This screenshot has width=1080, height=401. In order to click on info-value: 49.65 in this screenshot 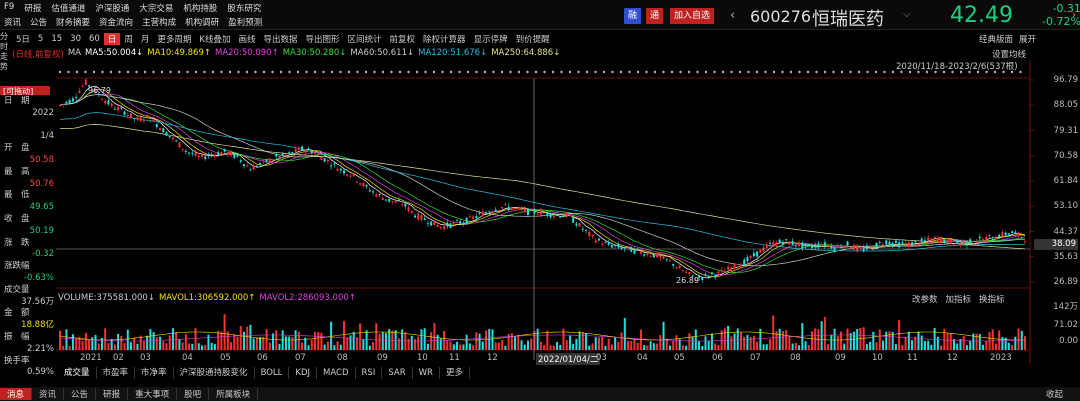, I will do `click(41, 207)`.